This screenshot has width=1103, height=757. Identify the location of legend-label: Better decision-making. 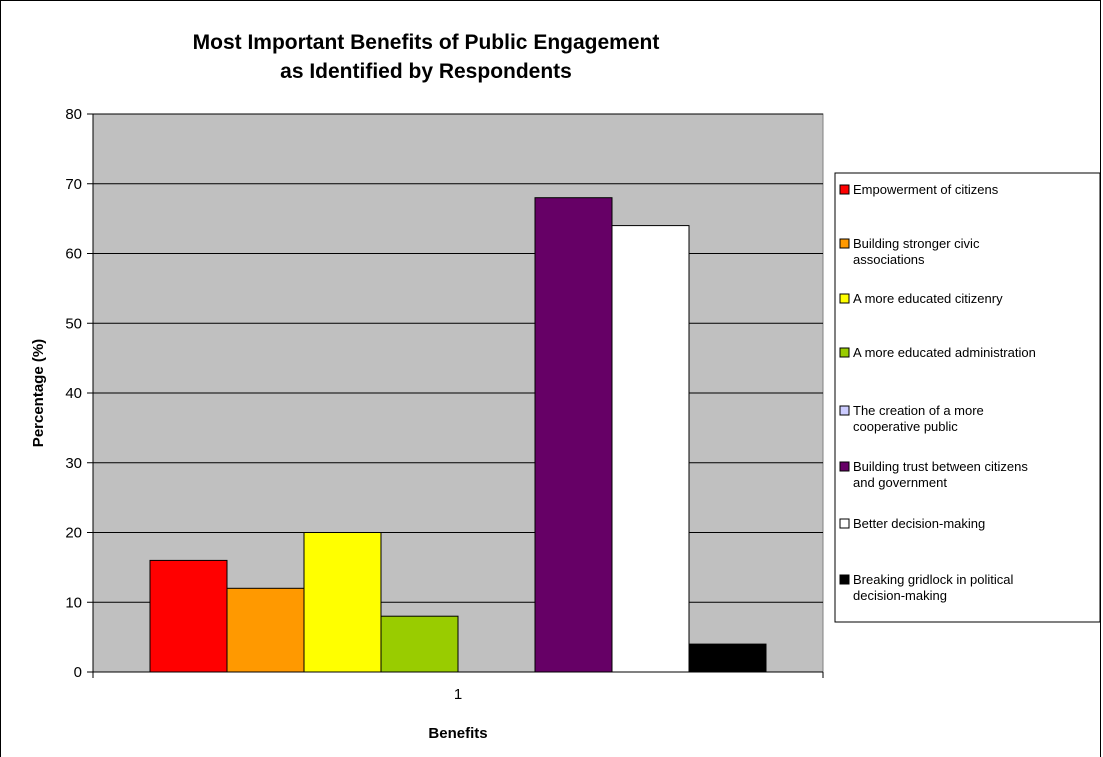
(919, 523).